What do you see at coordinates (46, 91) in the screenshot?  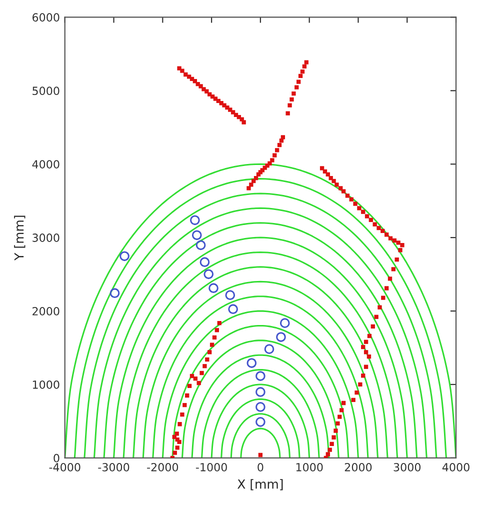 I see `y-tick-label: 5000` at bounding box center [46, 91].